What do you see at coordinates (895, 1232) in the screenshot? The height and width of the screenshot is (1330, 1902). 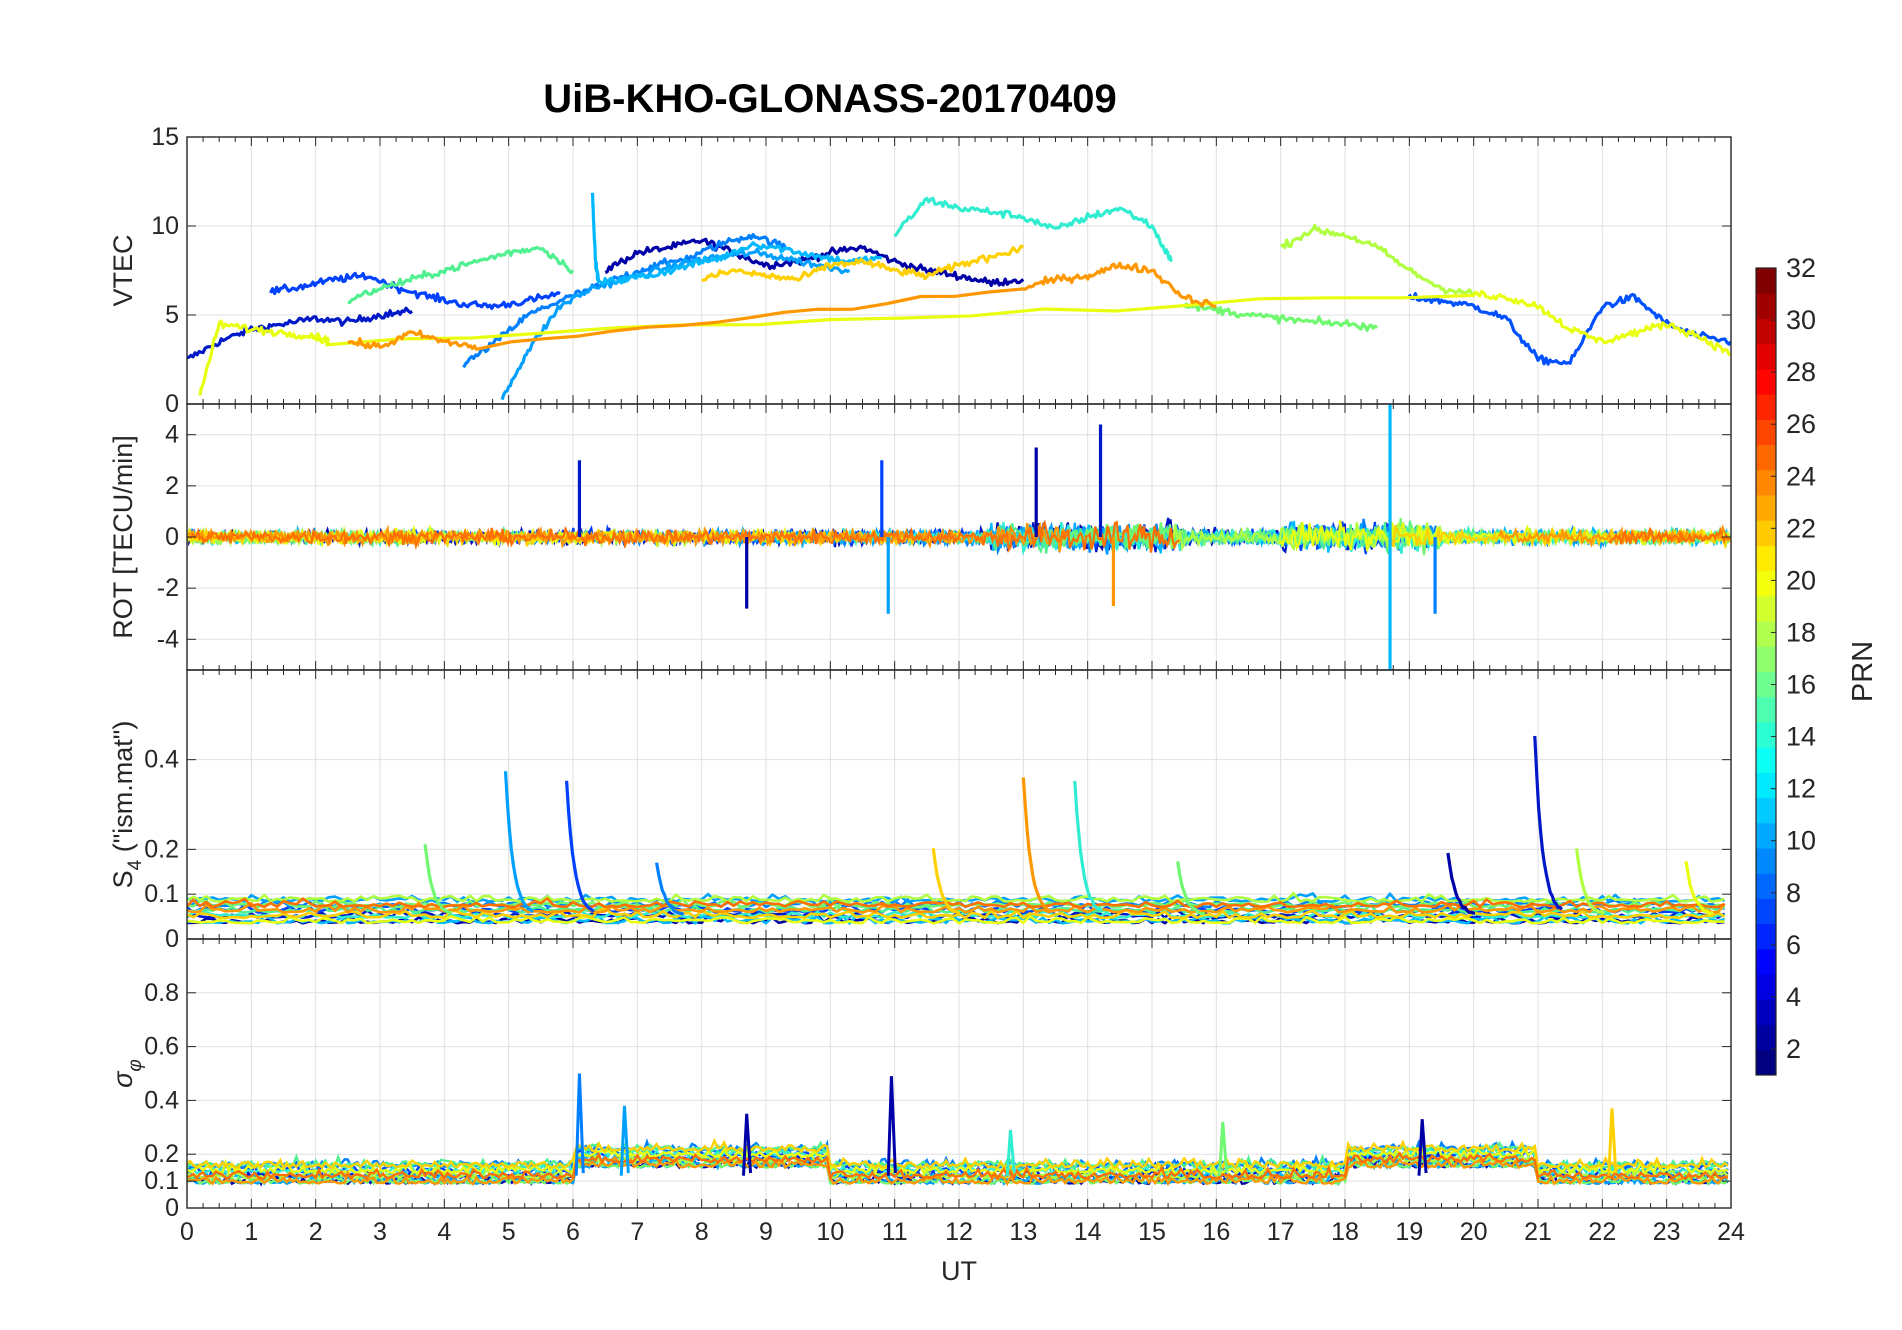 I see `x-tick-label: 11` at bounding box center [895, 1232].